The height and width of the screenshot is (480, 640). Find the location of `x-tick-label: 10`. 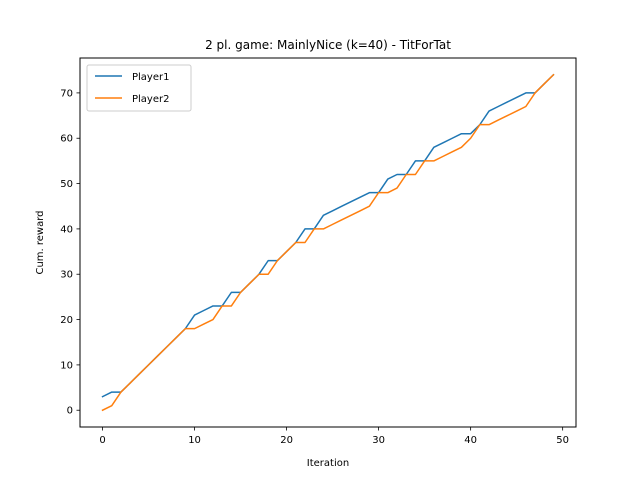

x-tick-label: 10 is located at coordinates (194, 440).